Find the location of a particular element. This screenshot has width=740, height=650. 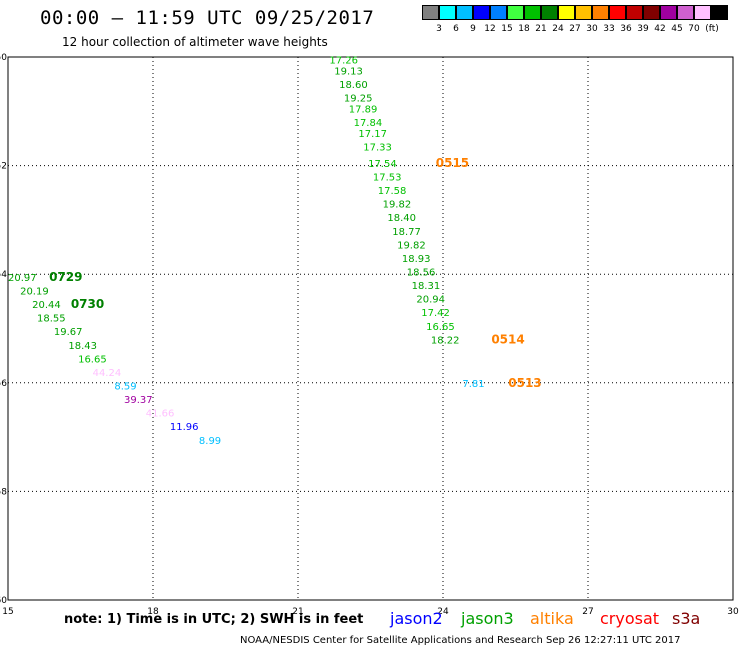

wave-height-point: 17.17 is located at coordinates (372, 134).